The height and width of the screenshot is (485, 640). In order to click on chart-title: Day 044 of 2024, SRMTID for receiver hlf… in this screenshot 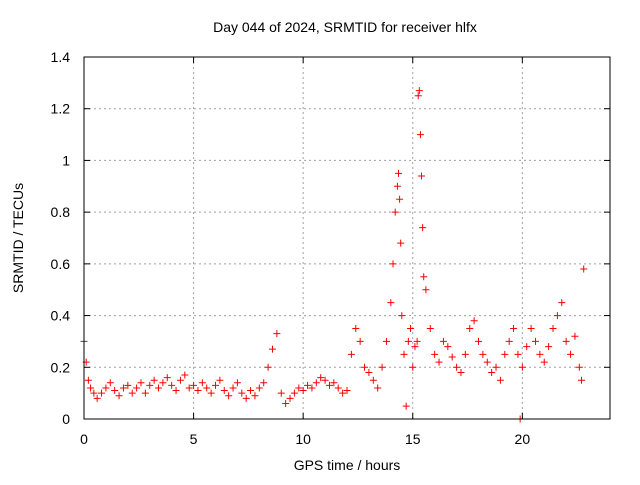, I will do `click(345, 27)`.